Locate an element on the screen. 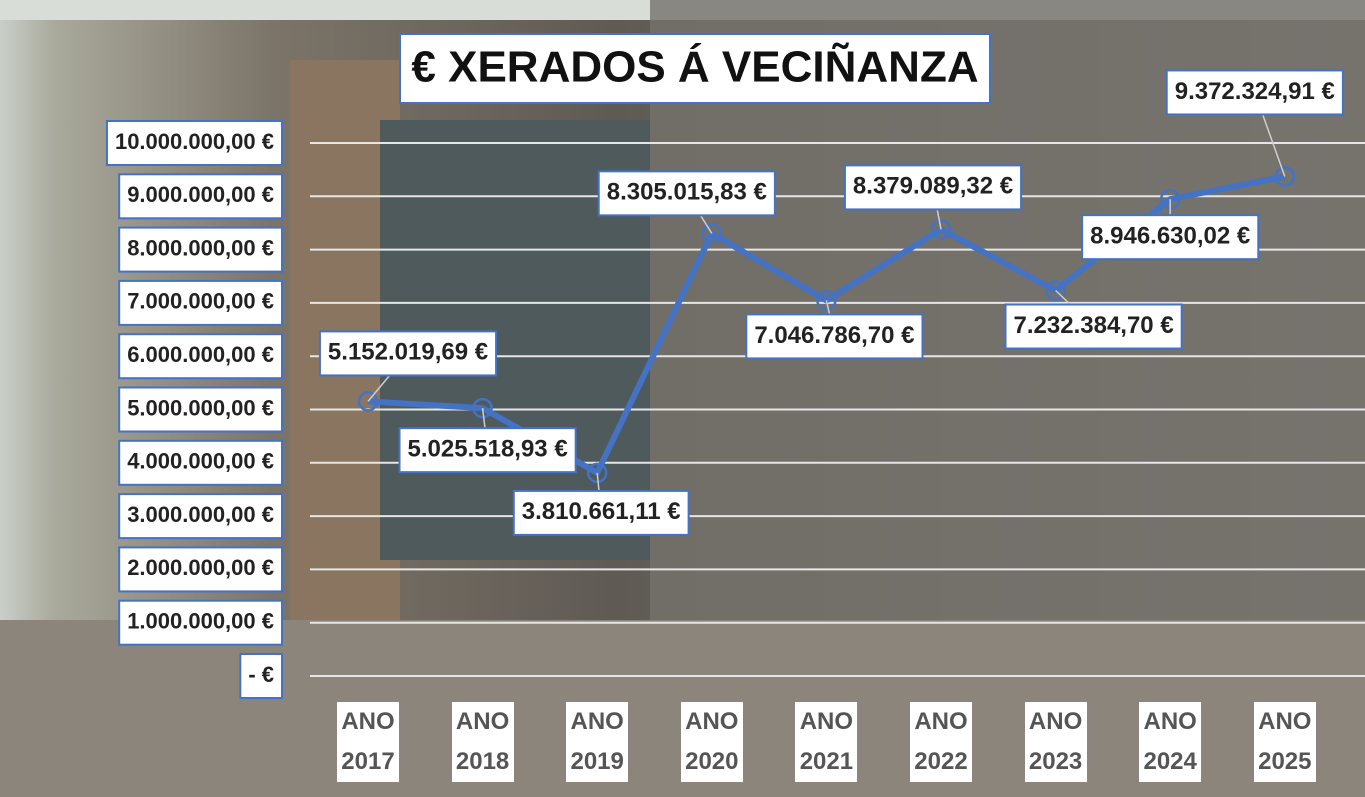  x-tick-label: ANO 2020 is located at coordinates (711, 742).